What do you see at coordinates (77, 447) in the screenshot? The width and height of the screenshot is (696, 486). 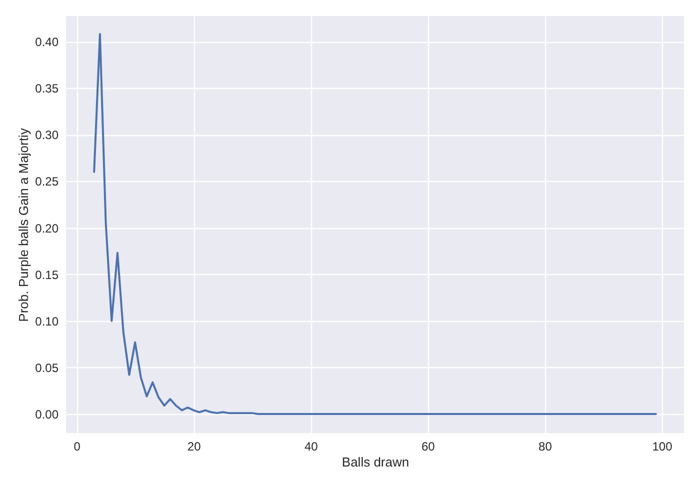 I see `x-tick-label: 0` at bounding box center [77, 447].